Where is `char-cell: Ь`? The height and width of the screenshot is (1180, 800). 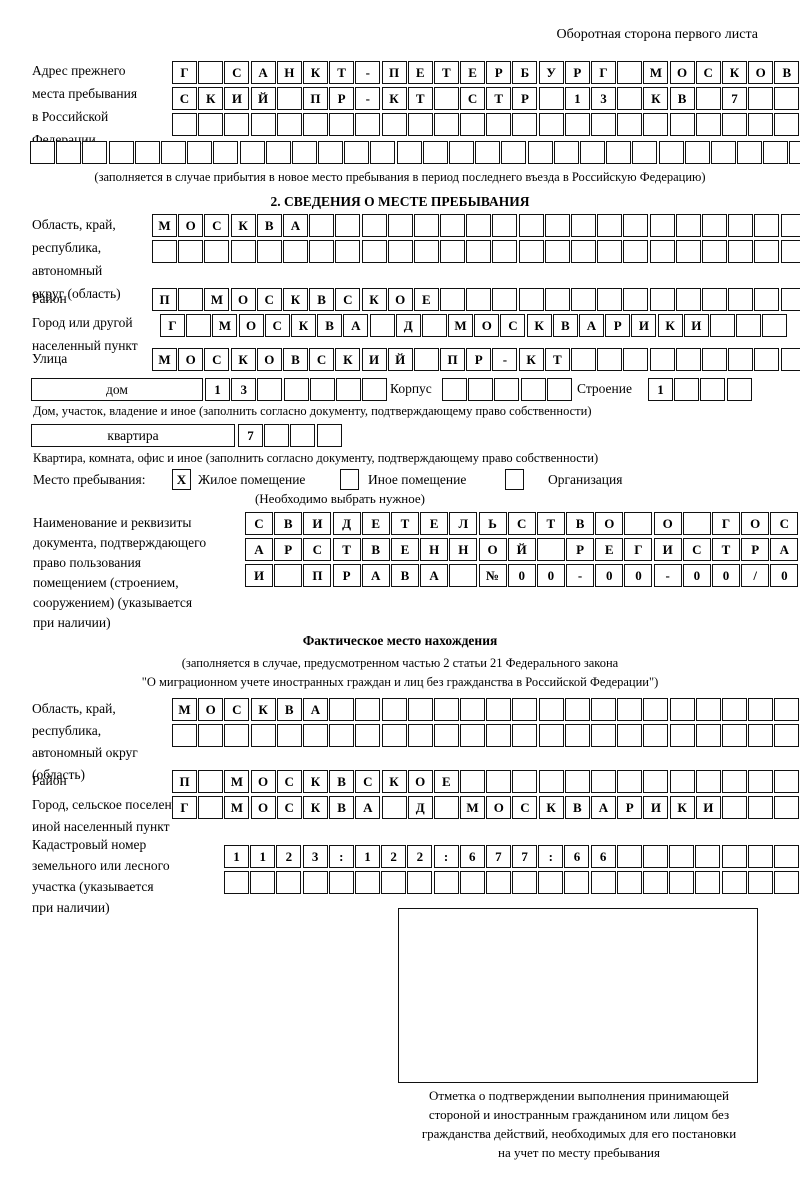 char-cell: Ь is located at coordinates (492, 523).